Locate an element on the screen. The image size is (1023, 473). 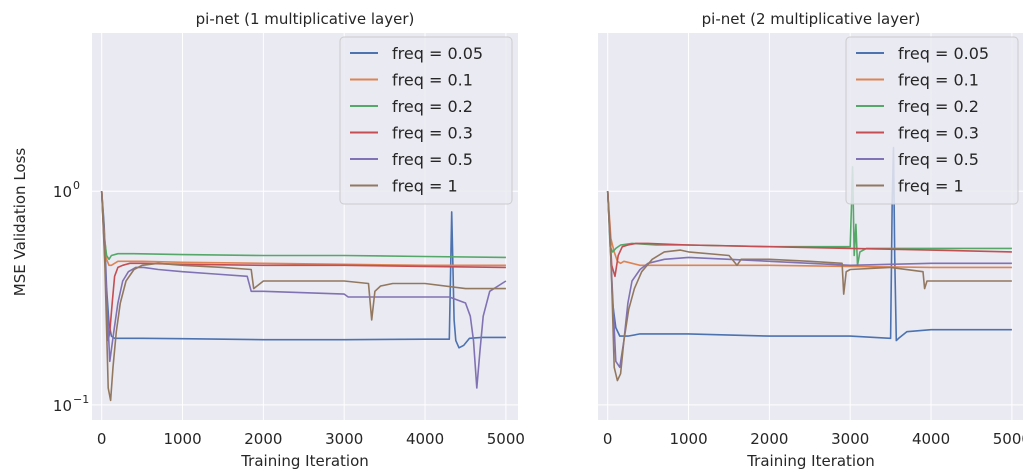
chart-title: pi-net (1 multiplicative layer) is located at coordinates (305, 19).